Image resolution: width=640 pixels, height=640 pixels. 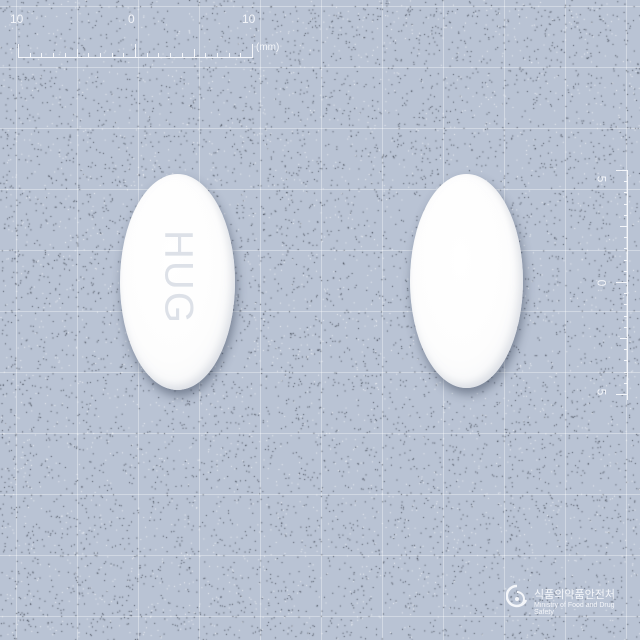 I want to click on pill-back, so click(x=466, y=281).